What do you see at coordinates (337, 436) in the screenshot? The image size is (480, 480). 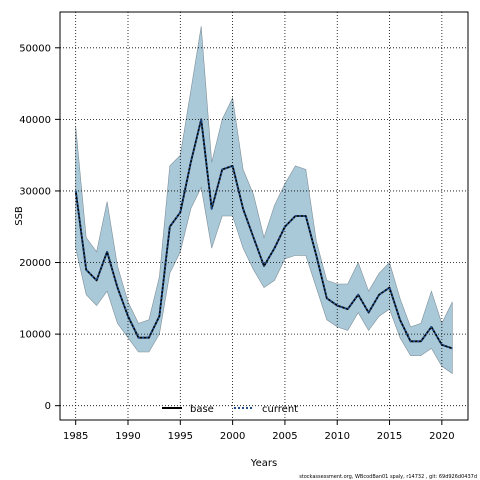 I see `x-tick-label-2010: 2010` at bounding box center [337, 436].